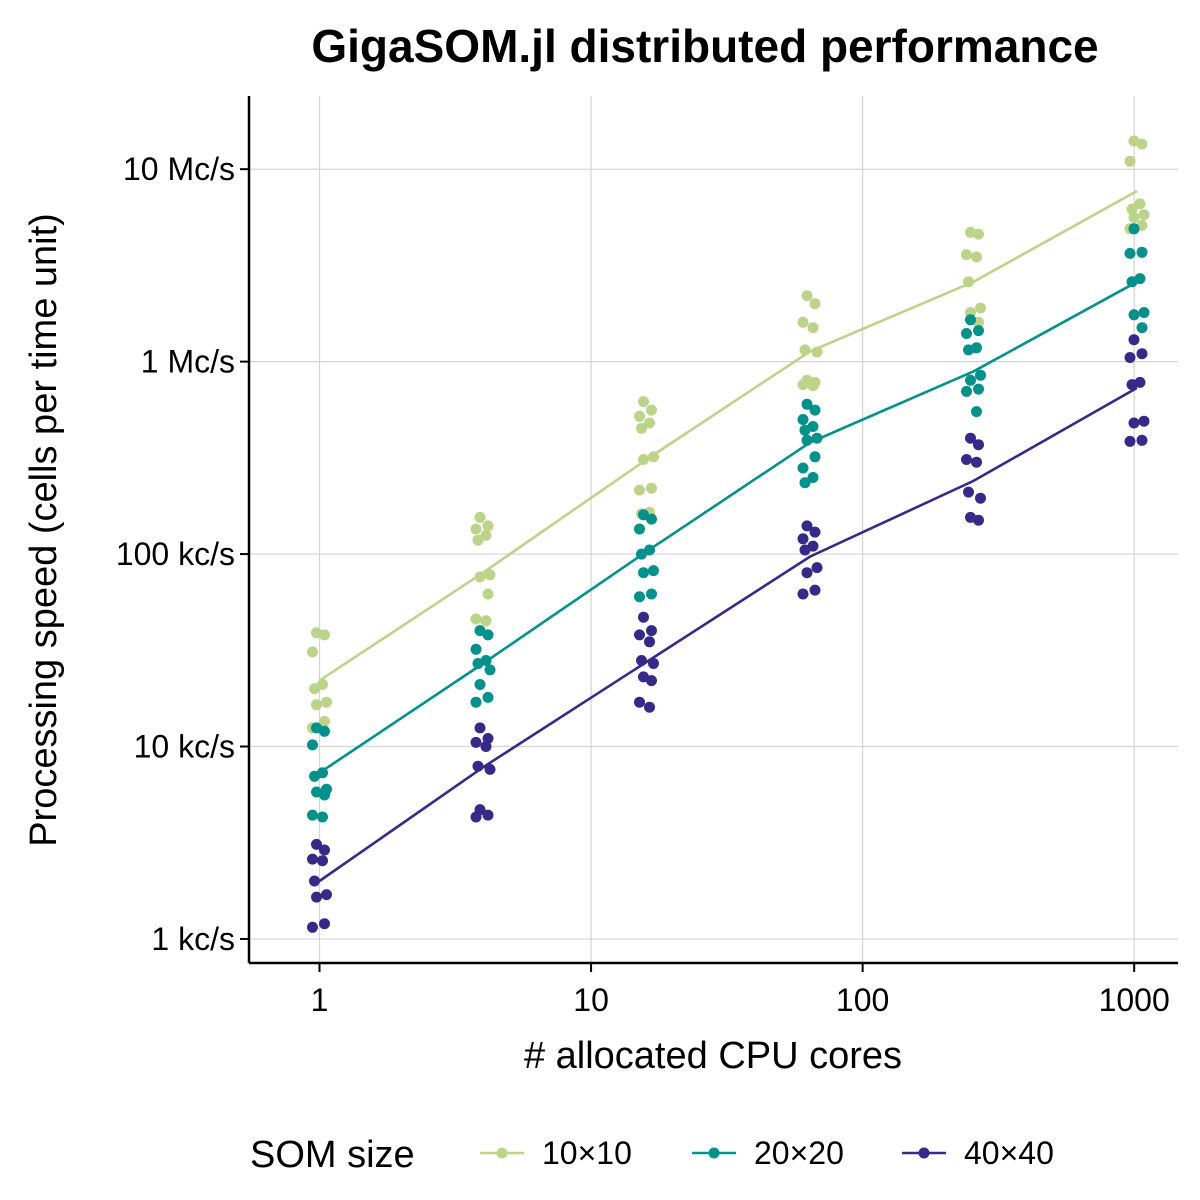 The width and height of the screenshot is (1200, 1200). I want to click on y-tick-label: 1 Mc/s, so click(188, 362).